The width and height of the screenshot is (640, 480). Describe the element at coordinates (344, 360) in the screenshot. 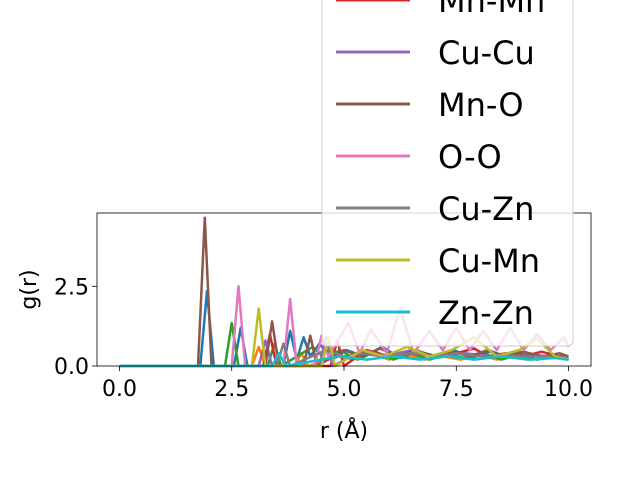

I see `series-line-zn-zn` at that location.